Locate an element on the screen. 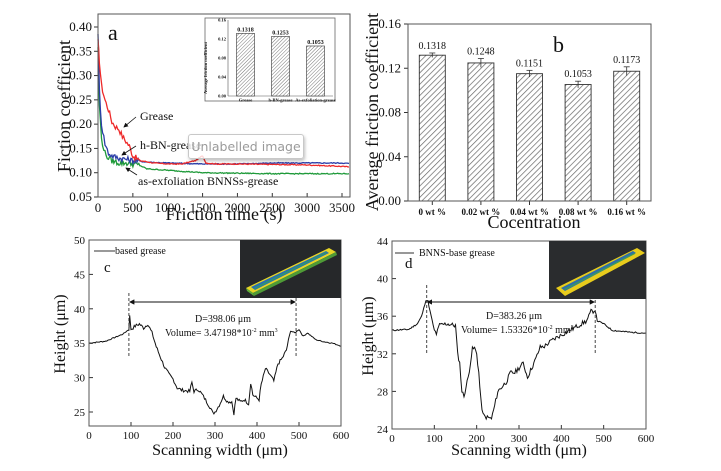  panel-b-axes-frame is located at coordinates (529, 112).